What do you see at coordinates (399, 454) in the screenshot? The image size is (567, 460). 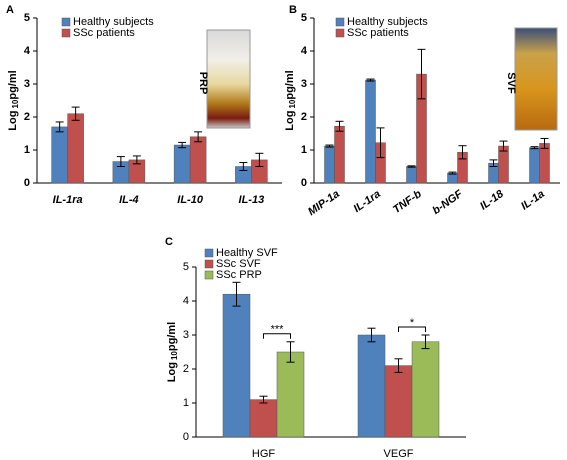 I see `x-tick-label: VEGF` at bounding box center [399, 454].